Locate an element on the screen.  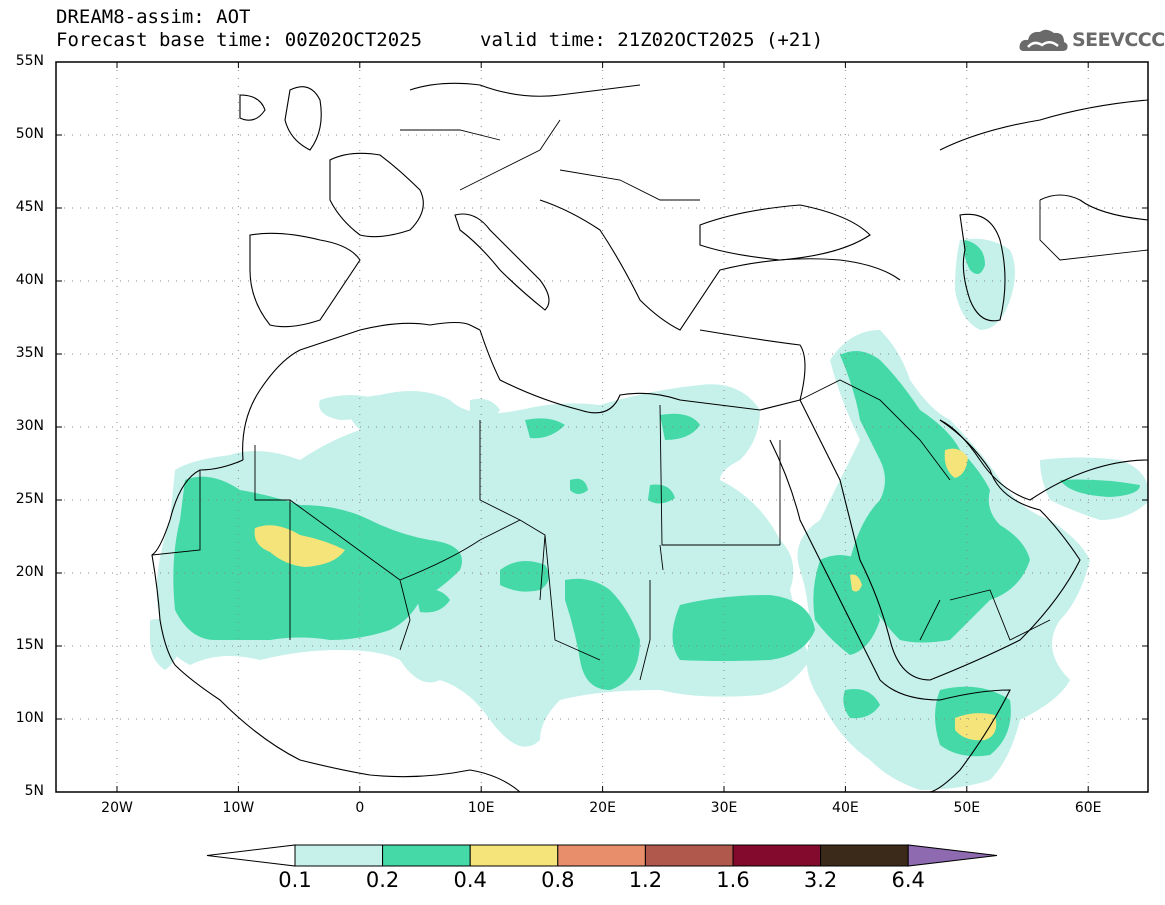
seevccc-logo is located at coordinates (1088, 40).